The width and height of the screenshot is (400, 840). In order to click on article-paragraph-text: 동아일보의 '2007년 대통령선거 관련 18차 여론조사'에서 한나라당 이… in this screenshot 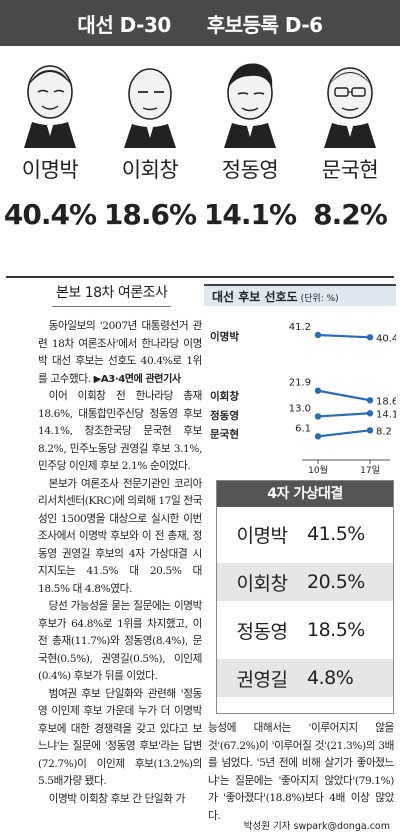, I will do `click(120, 352)`.